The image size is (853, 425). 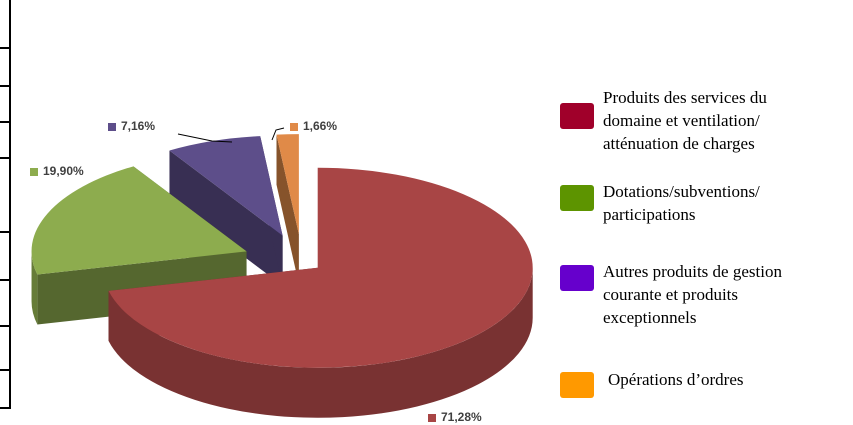 What do you see at coordinates (63, 171) in the screenshot?
I see `data-label: 19,90%` at bounding box center [63, 171].